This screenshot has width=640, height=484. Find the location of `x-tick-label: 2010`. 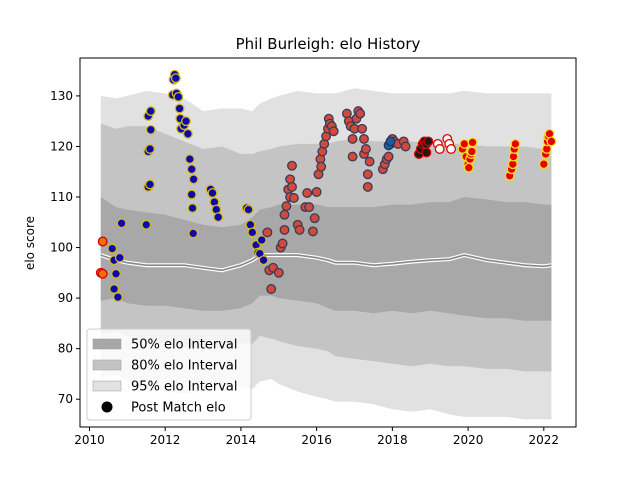

x-tick-label: 2010 is located at coordinates (89, 440).